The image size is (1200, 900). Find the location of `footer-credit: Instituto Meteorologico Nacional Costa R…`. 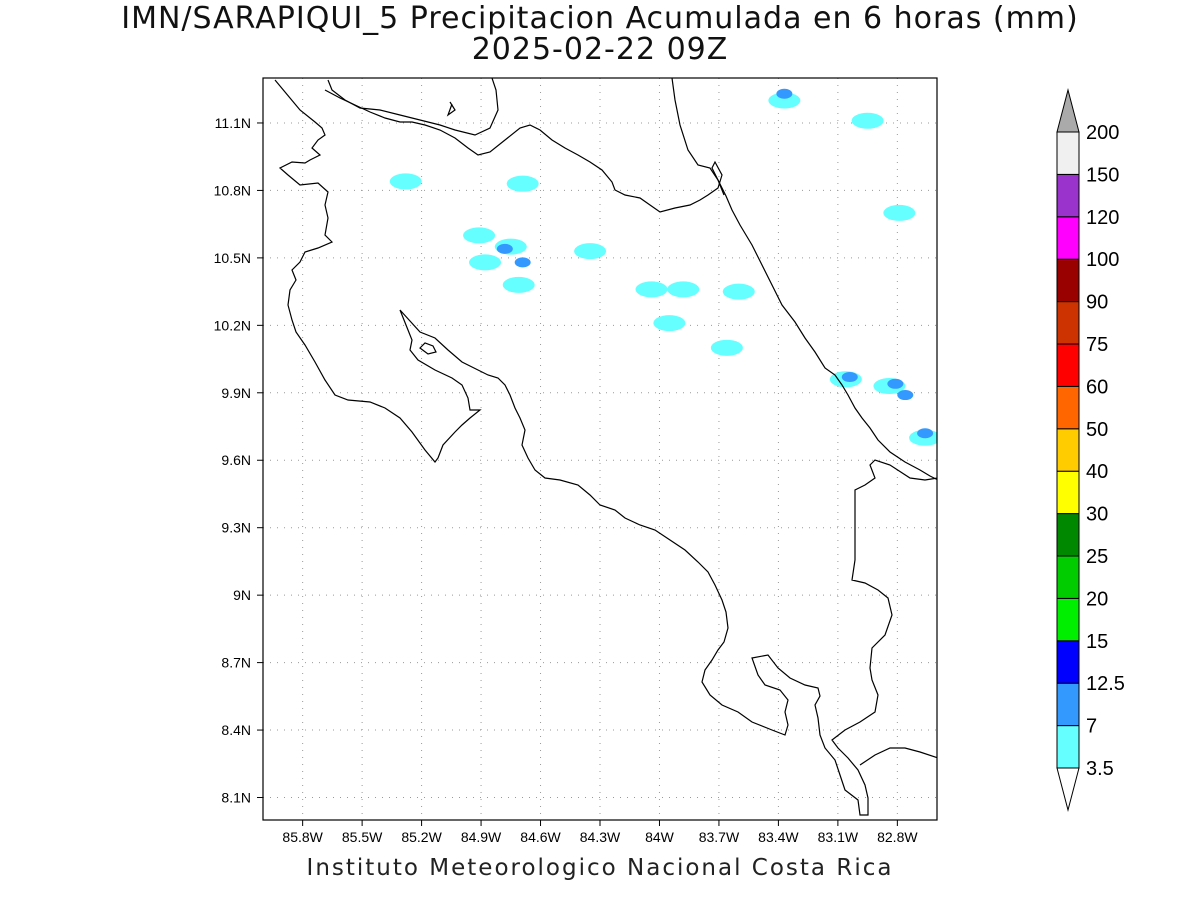

footer-credit: Instituto Meteorologico Nacional Costa R… is located at coordinates (600, 868).